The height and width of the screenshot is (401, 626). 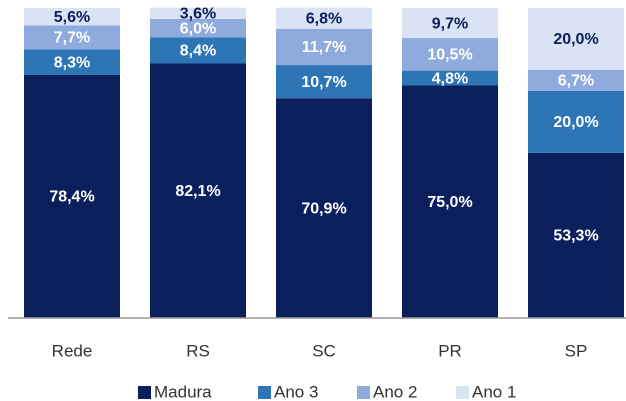 I want to click on data-label: 78,4%, so click(x=71, y=197).